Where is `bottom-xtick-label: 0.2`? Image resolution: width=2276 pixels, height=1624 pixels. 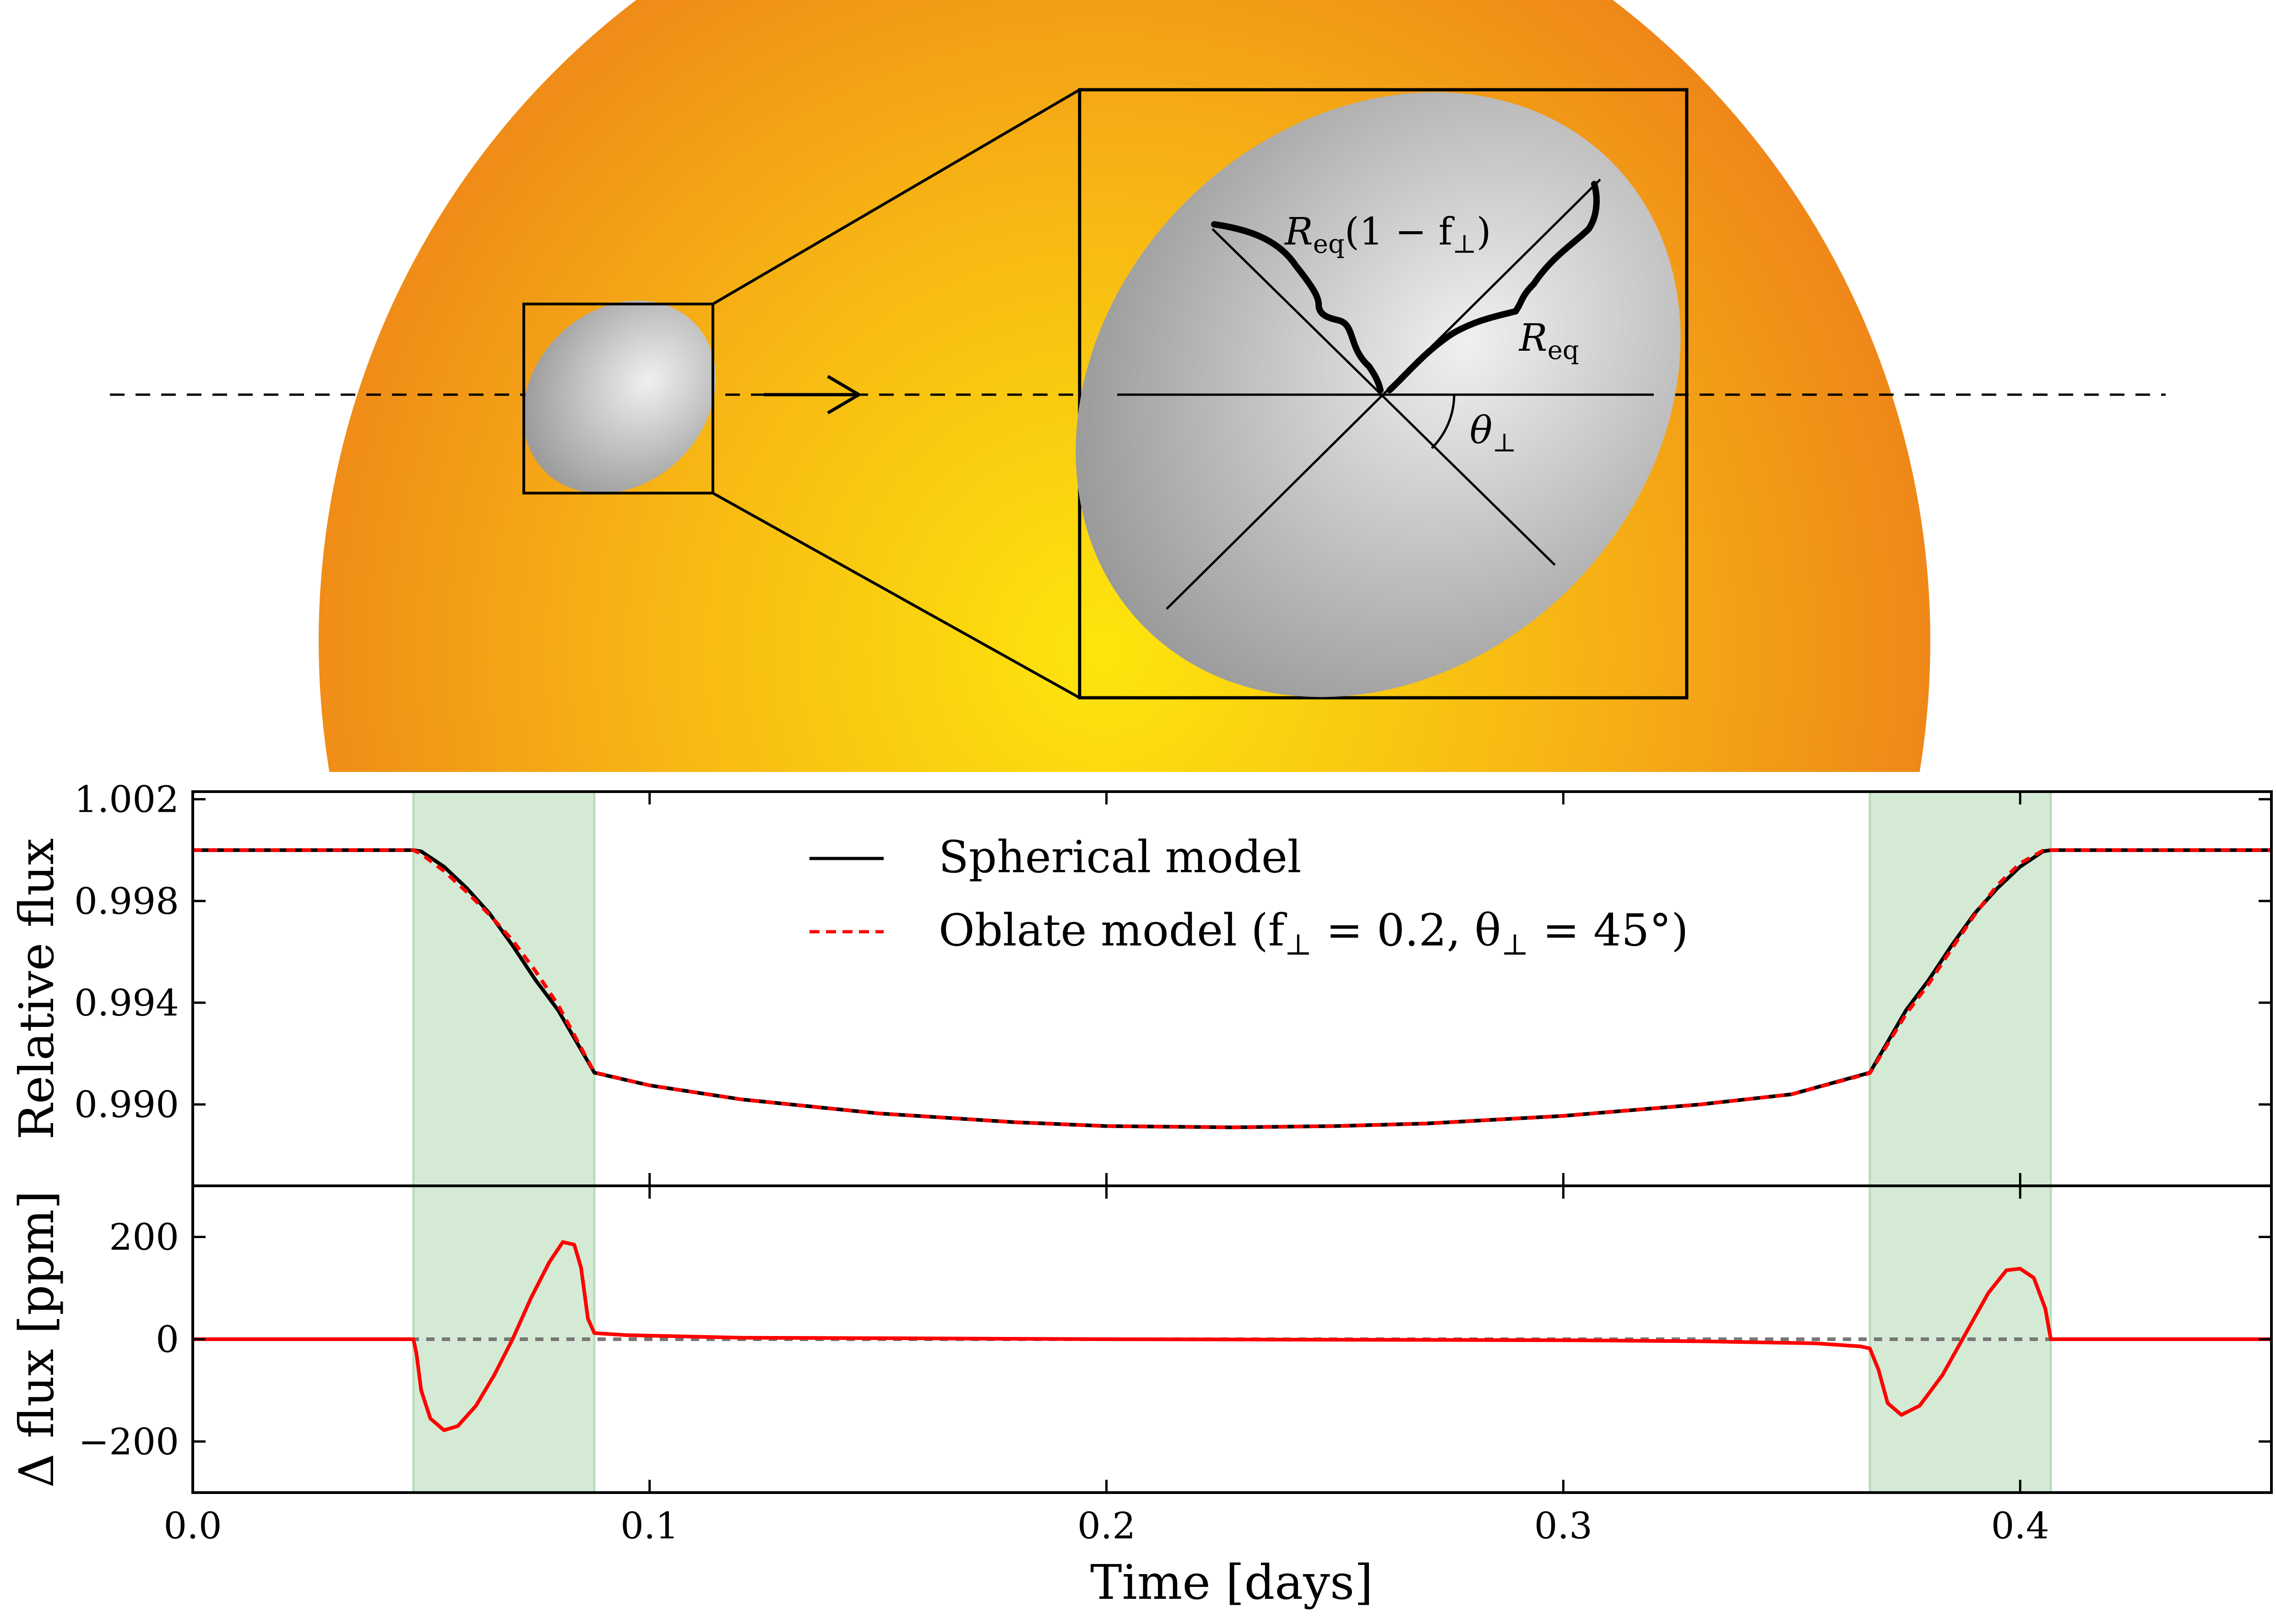
bottom-xtick-label: 0.2 is located at coordinates (1106, 1526).